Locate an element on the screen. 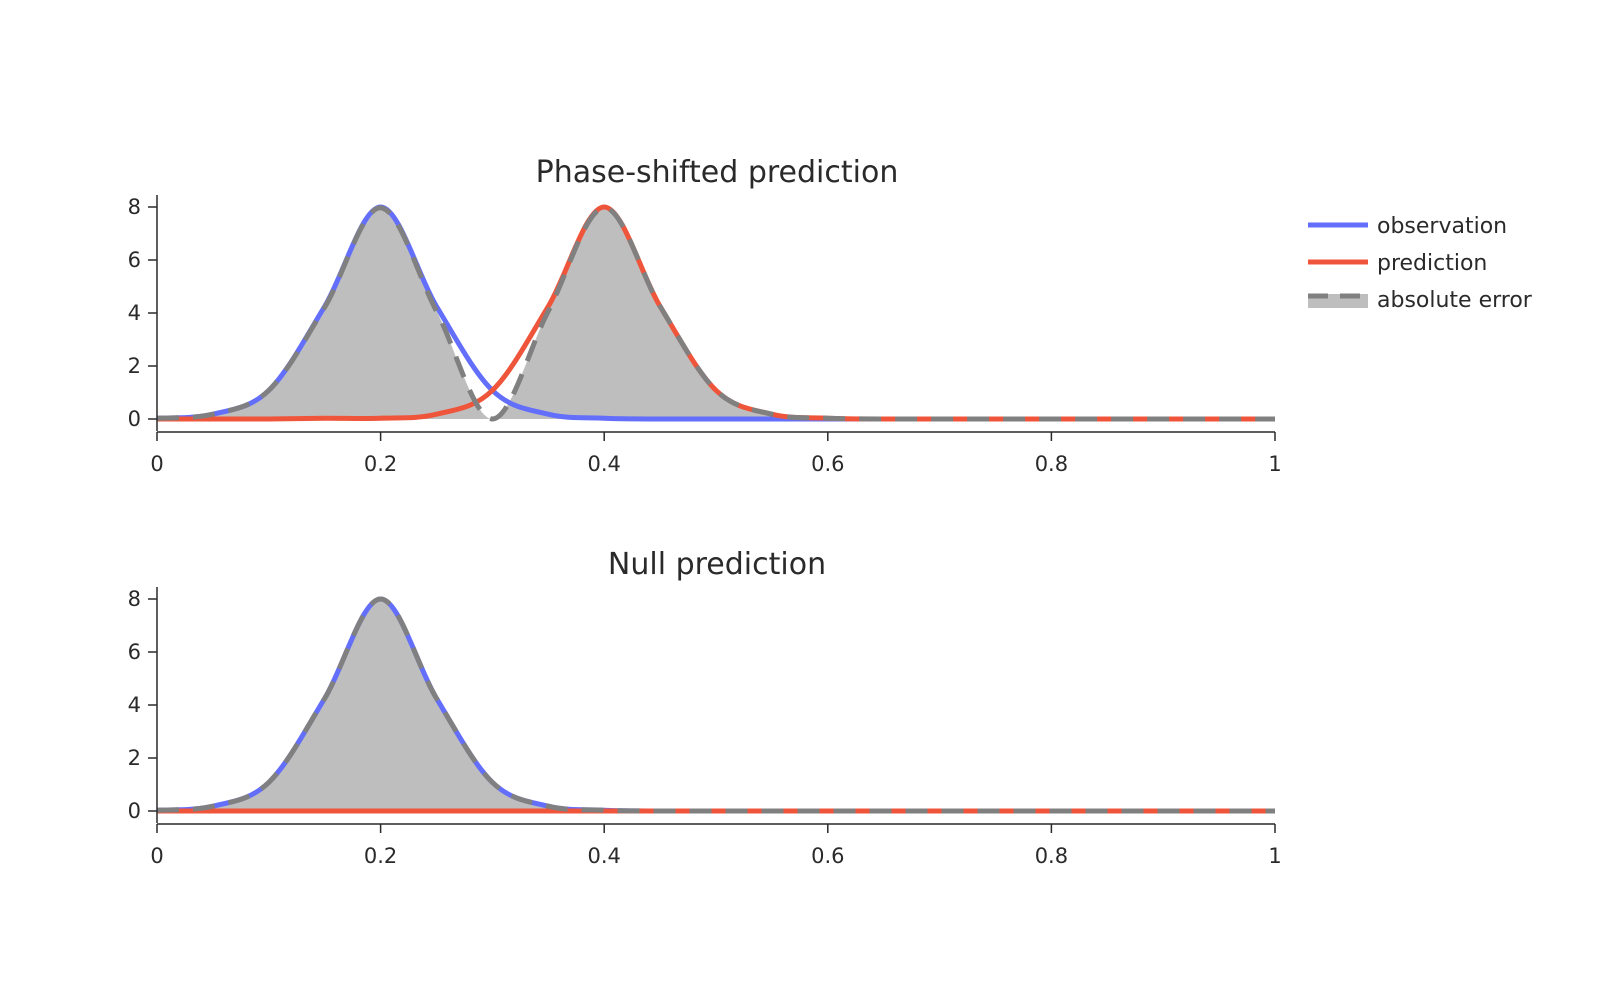  legend-item-prediction: prediction is located at coordinates (1397, 263).